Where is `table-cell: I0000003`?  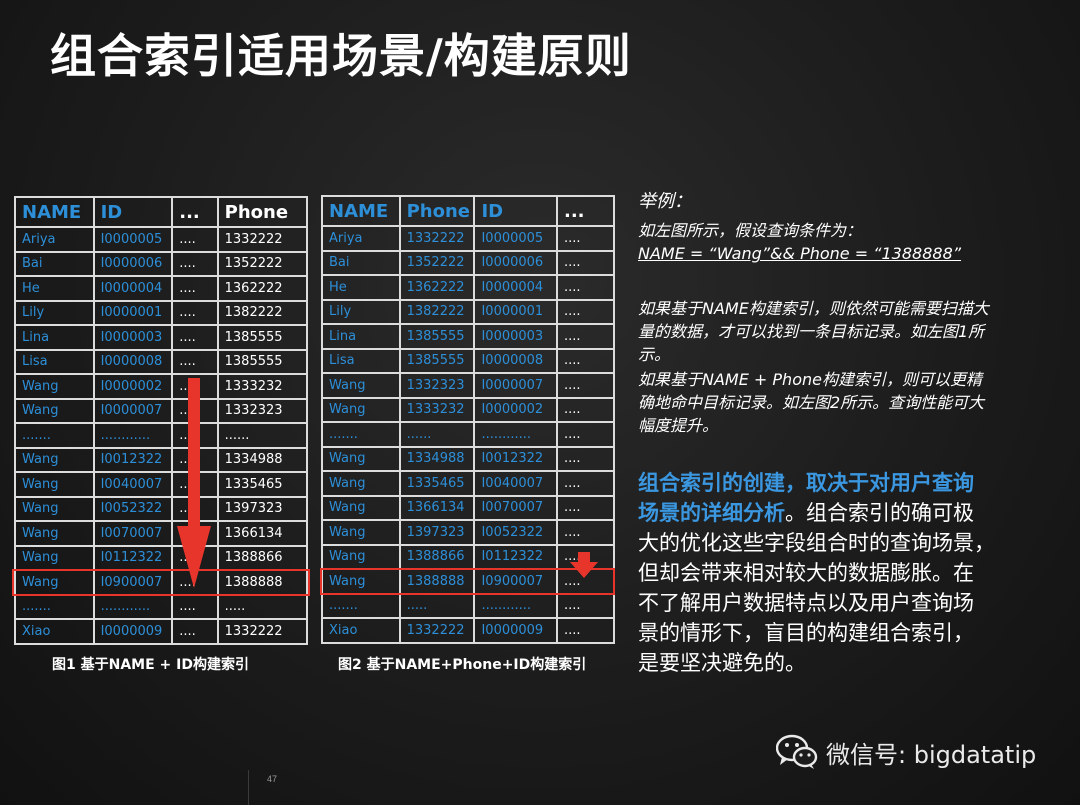
table-cell: I0000003 is located at coordinates (133, 337).